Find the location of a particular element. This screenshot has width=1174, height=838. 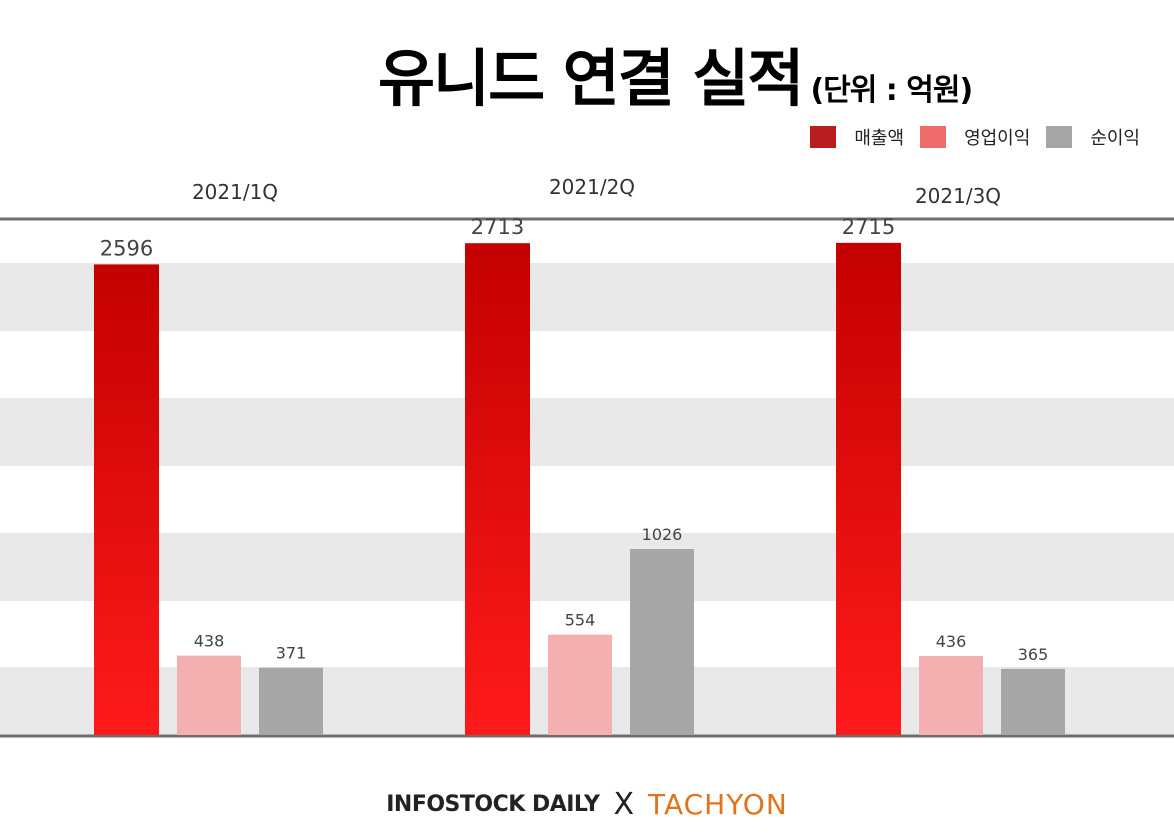

data-label-revenue: 2596 is located at coordinates (126, 248).